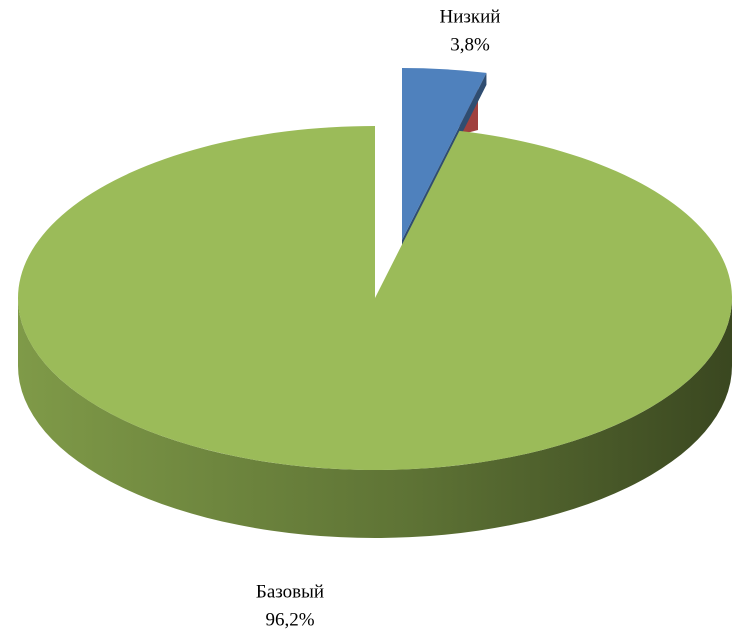 This screenshot has width=733, height=638. What do you see at coordinates (444, 154) in the screenshot?
I see `slice` at bounding box center [444, 154].